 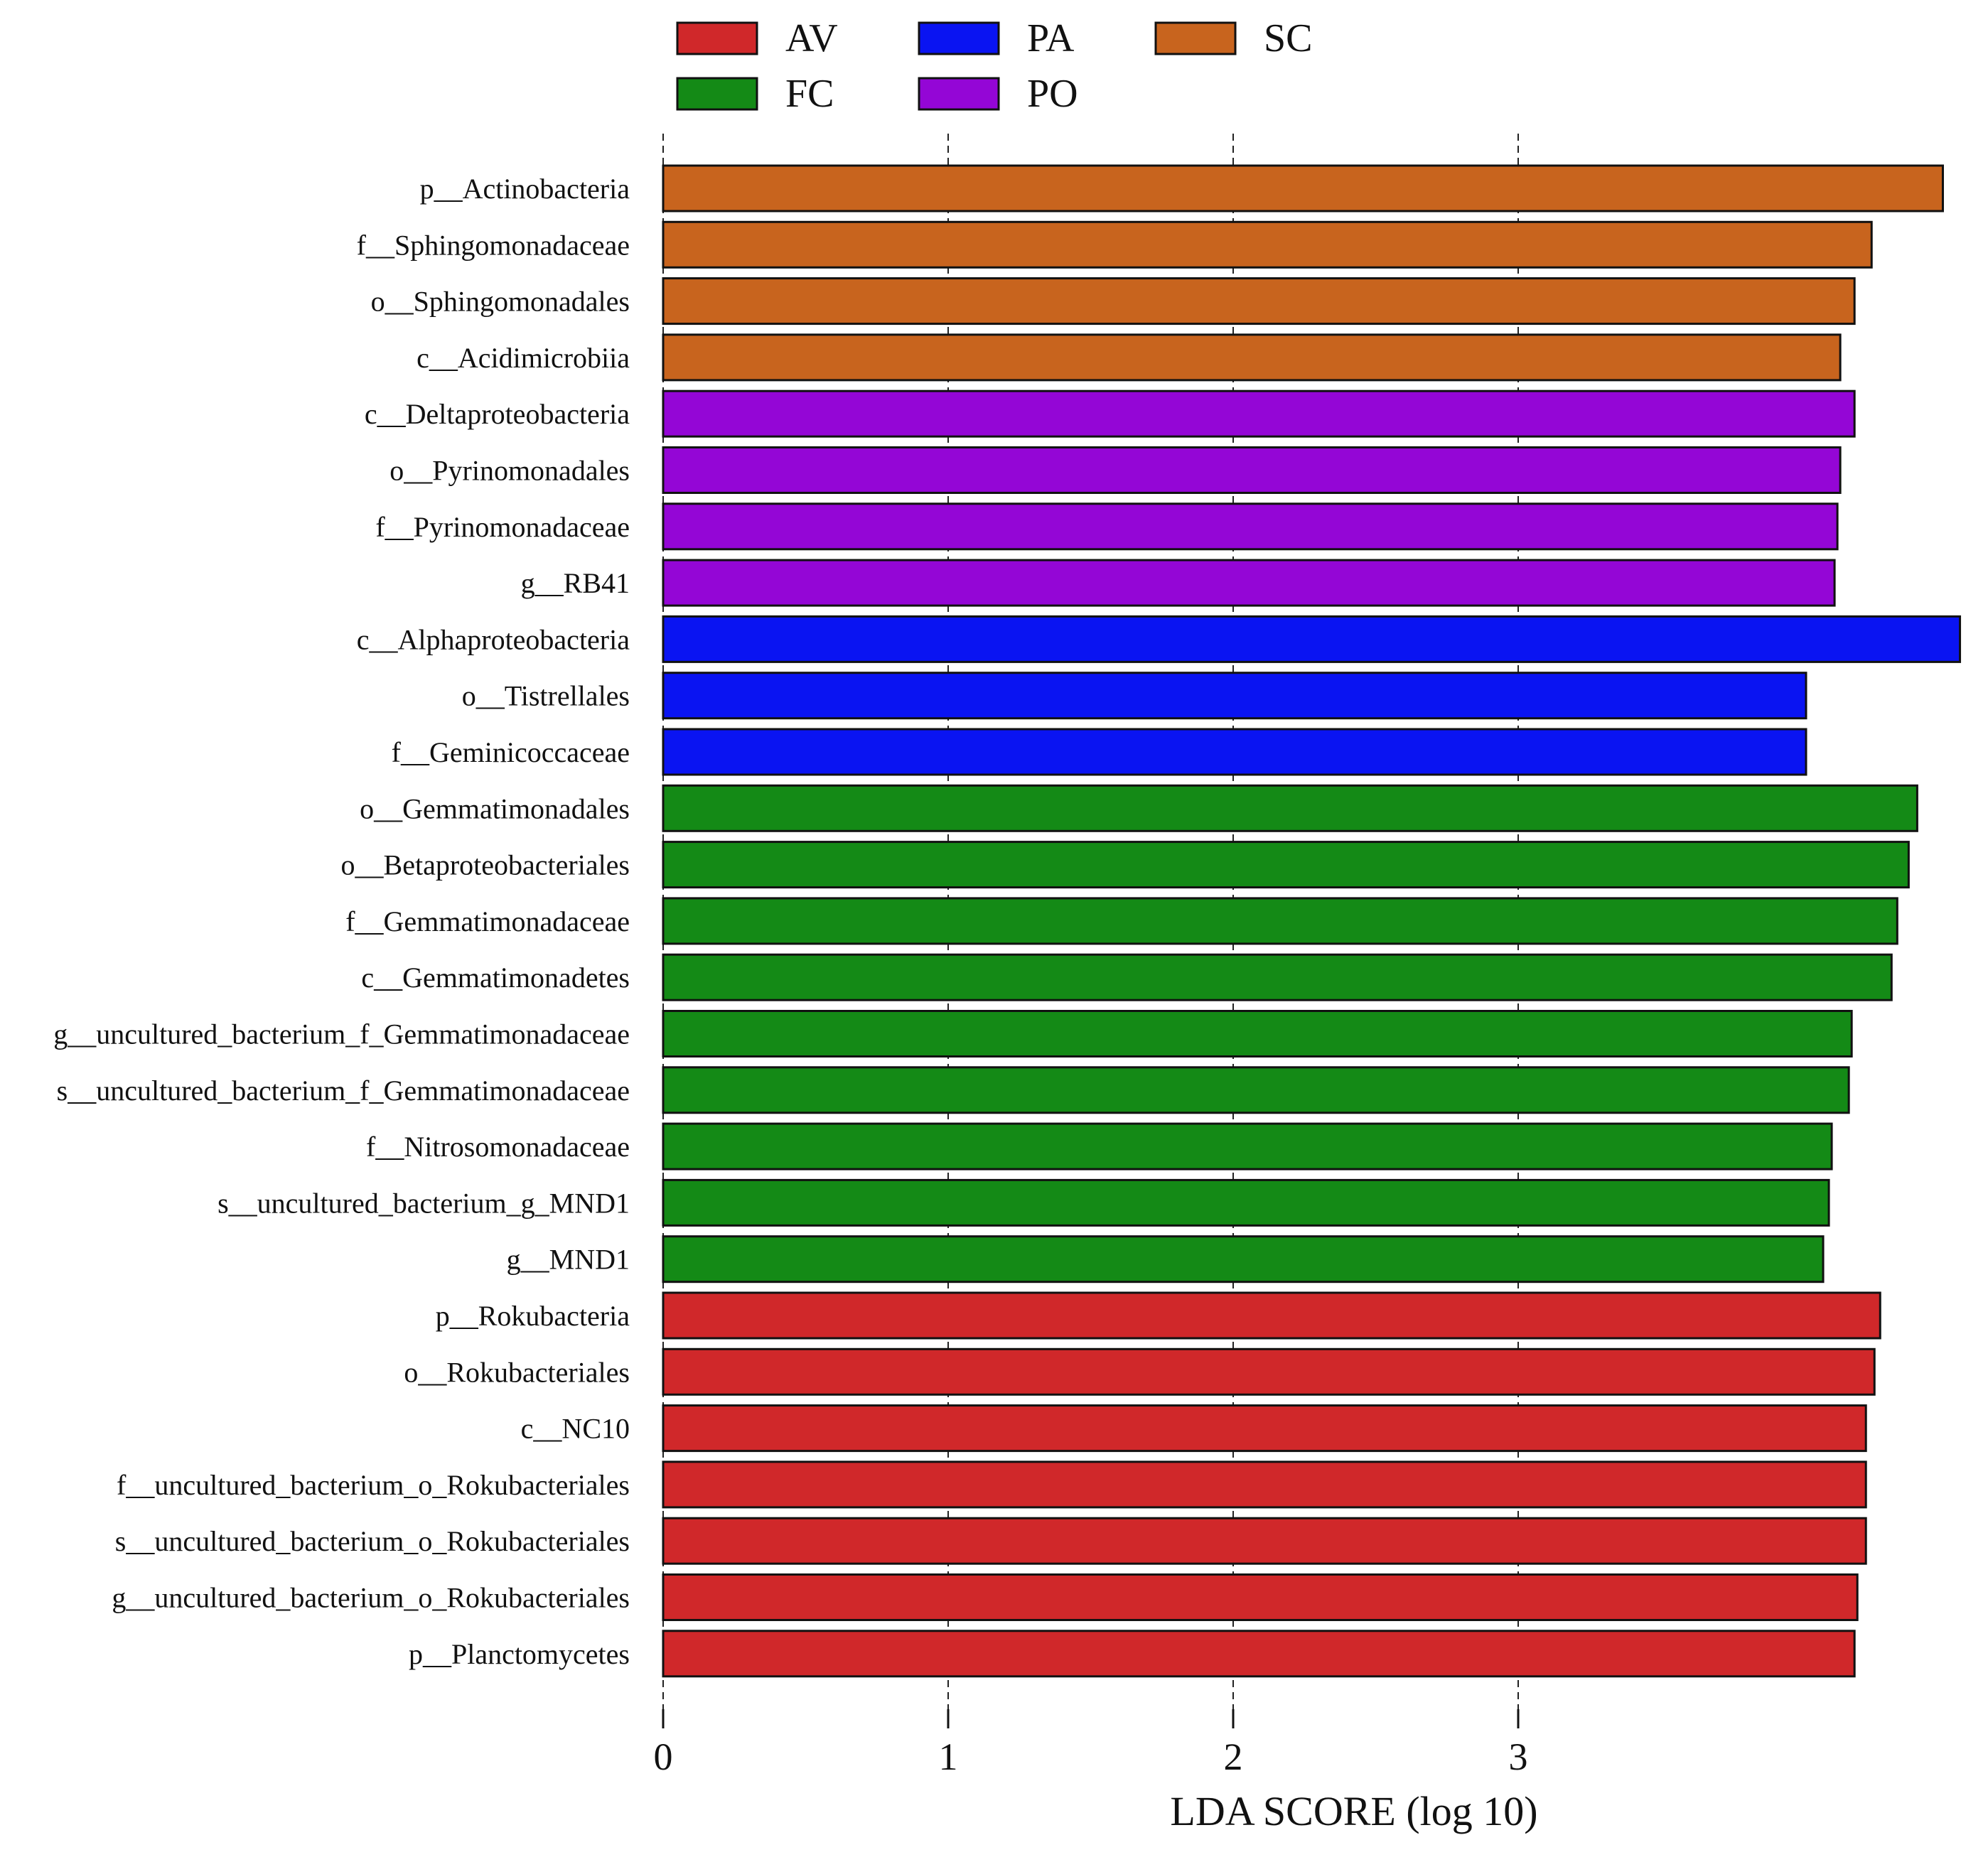 What do you see at coordinates (509, 471) in the screenshot?
I see `category-label-o__Pyrinomonadales: o__Pyrinomonadales` at bounding box center [509, 471].